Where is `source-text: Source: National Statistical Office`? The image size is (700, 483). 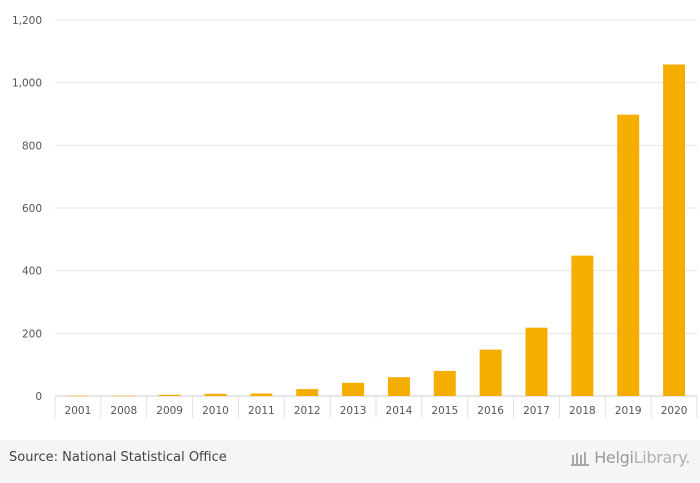
source-text: Source: National Statistical Office is located at coordinates (118, 457).